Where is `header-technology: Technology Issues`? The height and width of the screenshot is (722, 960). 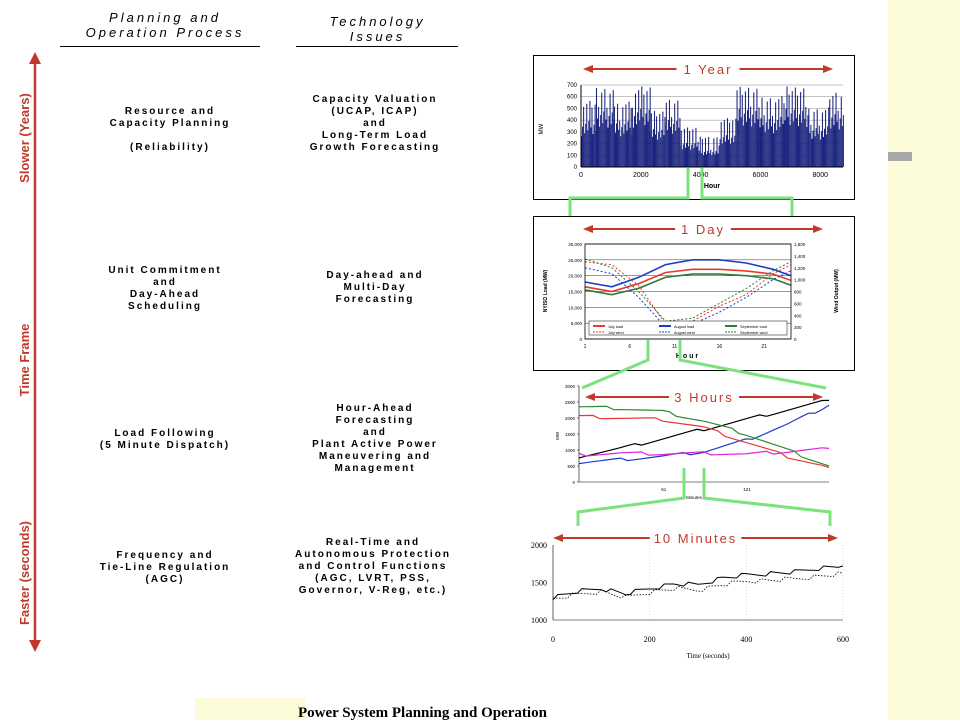
header-technology: Technology Issues is located at coordinates (377, 29).